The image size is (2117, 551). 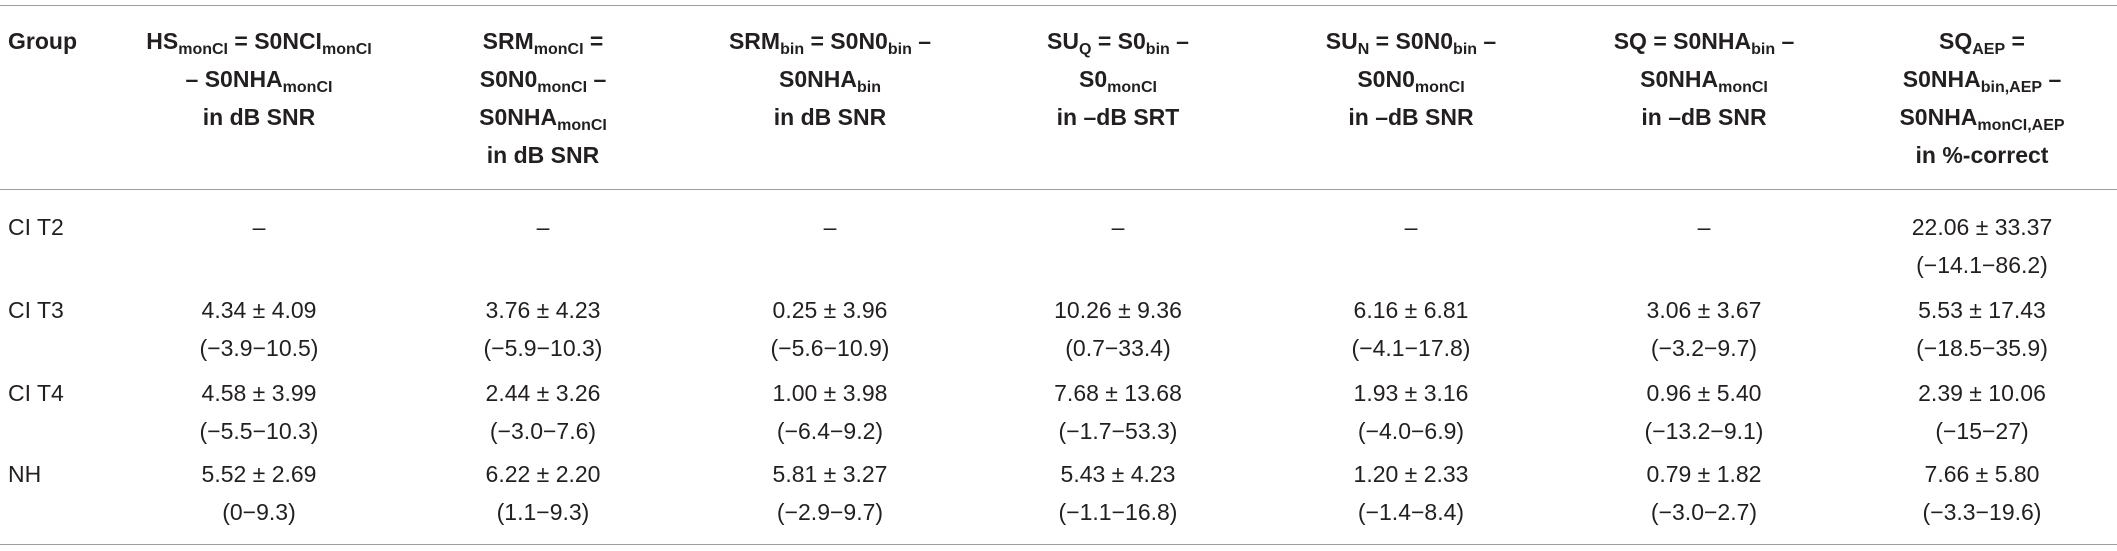 I want to click on value-cell: 5.81 ± 3.27 (−2.9−9.7), so click(x=830, y=493).